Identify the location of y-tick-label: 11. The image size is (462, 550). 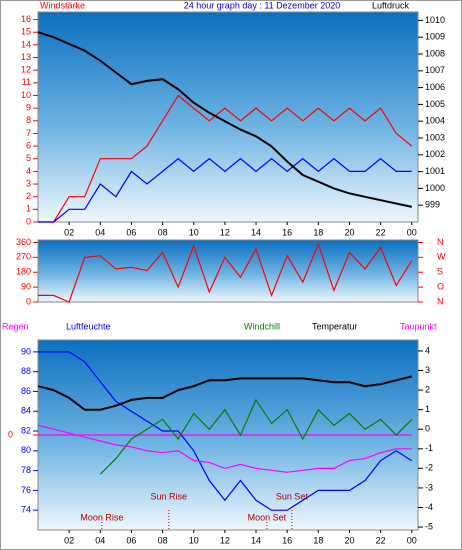
(26, 82).